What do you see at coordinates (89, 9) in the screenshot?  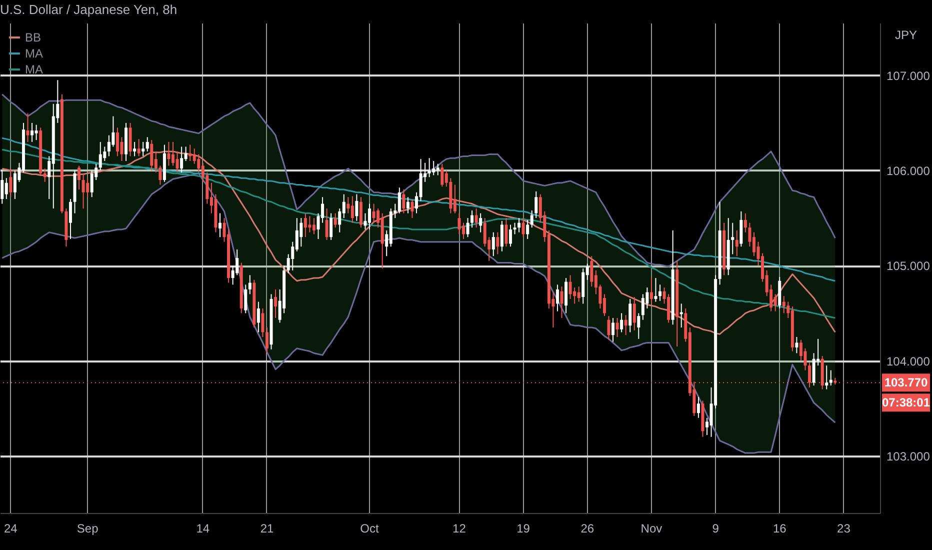 I see `chart-title: U.S. Dollar / Japanese Yen, 8h` at bounding box center [89, 9].